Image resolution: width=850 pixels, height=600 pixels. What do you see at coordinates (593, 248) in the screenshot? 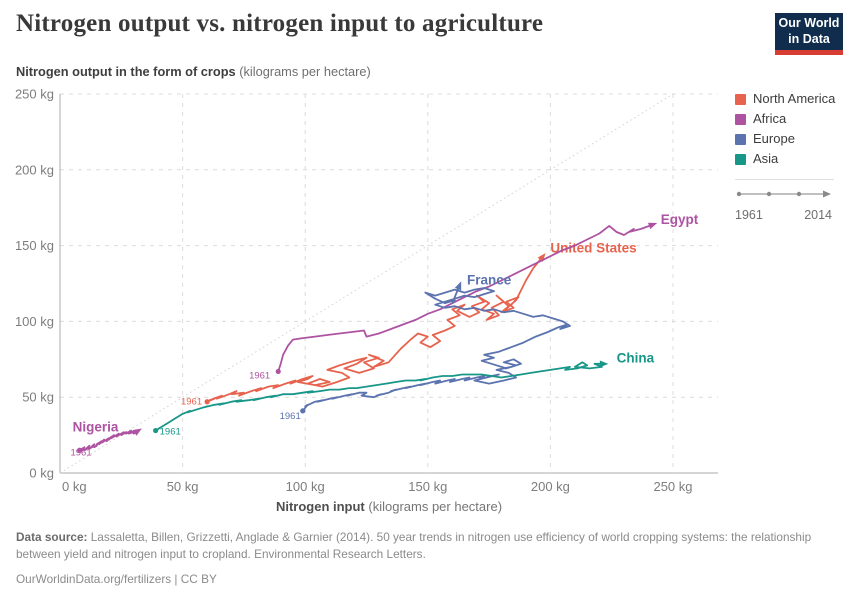
I see `country-label-united-states: United States` at bounding box center [593, 248].